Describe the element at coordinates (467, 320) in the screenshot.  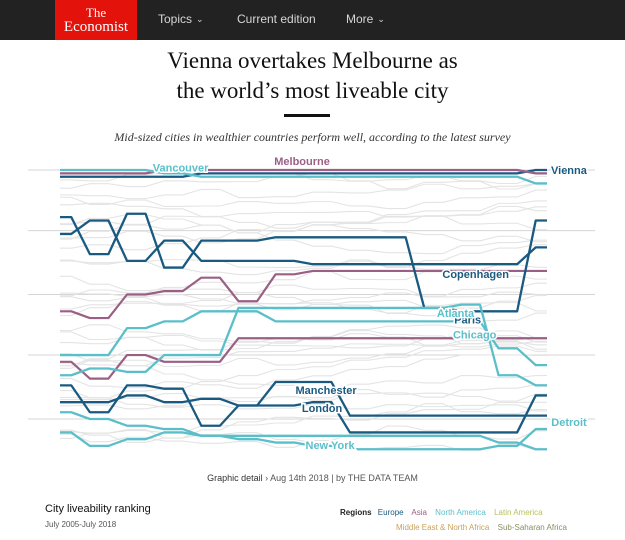
I see `label-paris: Paris` at that location.